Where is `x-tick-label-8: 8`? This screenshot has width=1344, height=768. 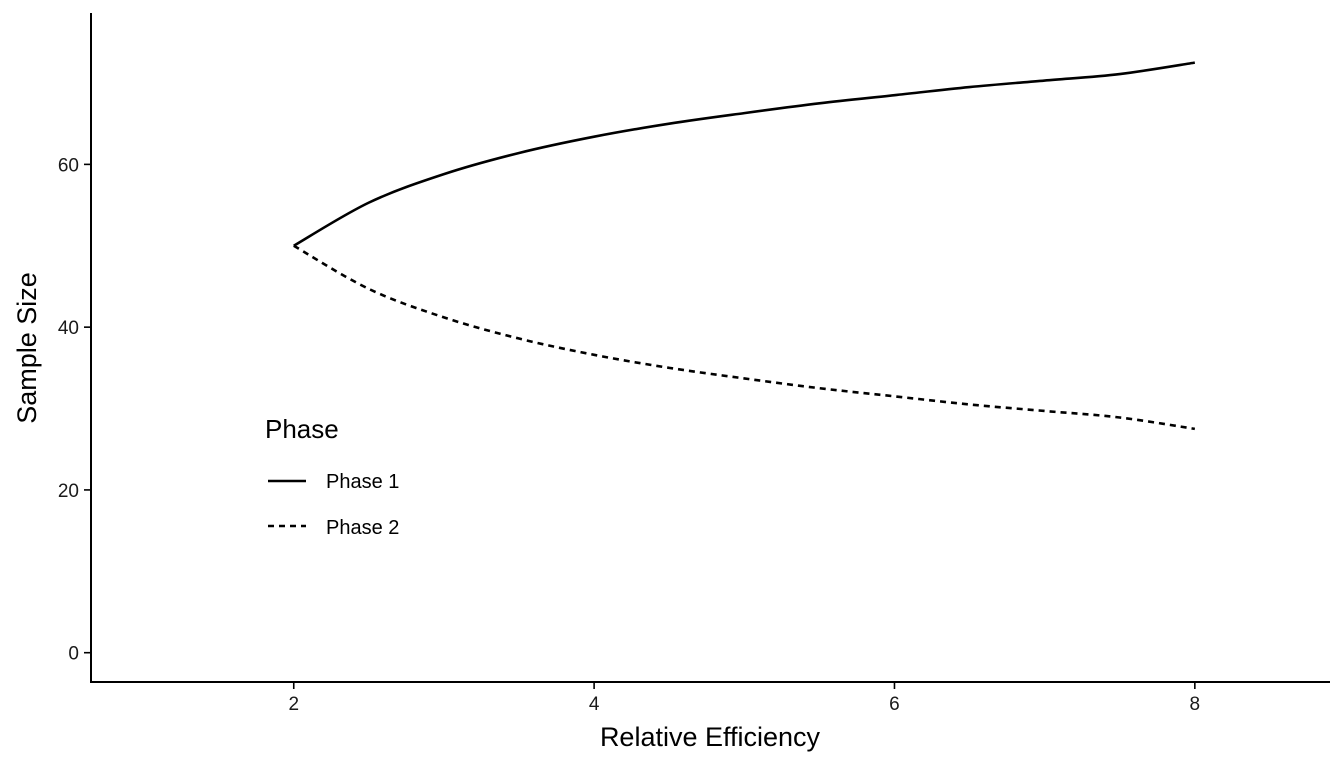
x-tick-label-8: 8 is located at coordinates (1195, 704).